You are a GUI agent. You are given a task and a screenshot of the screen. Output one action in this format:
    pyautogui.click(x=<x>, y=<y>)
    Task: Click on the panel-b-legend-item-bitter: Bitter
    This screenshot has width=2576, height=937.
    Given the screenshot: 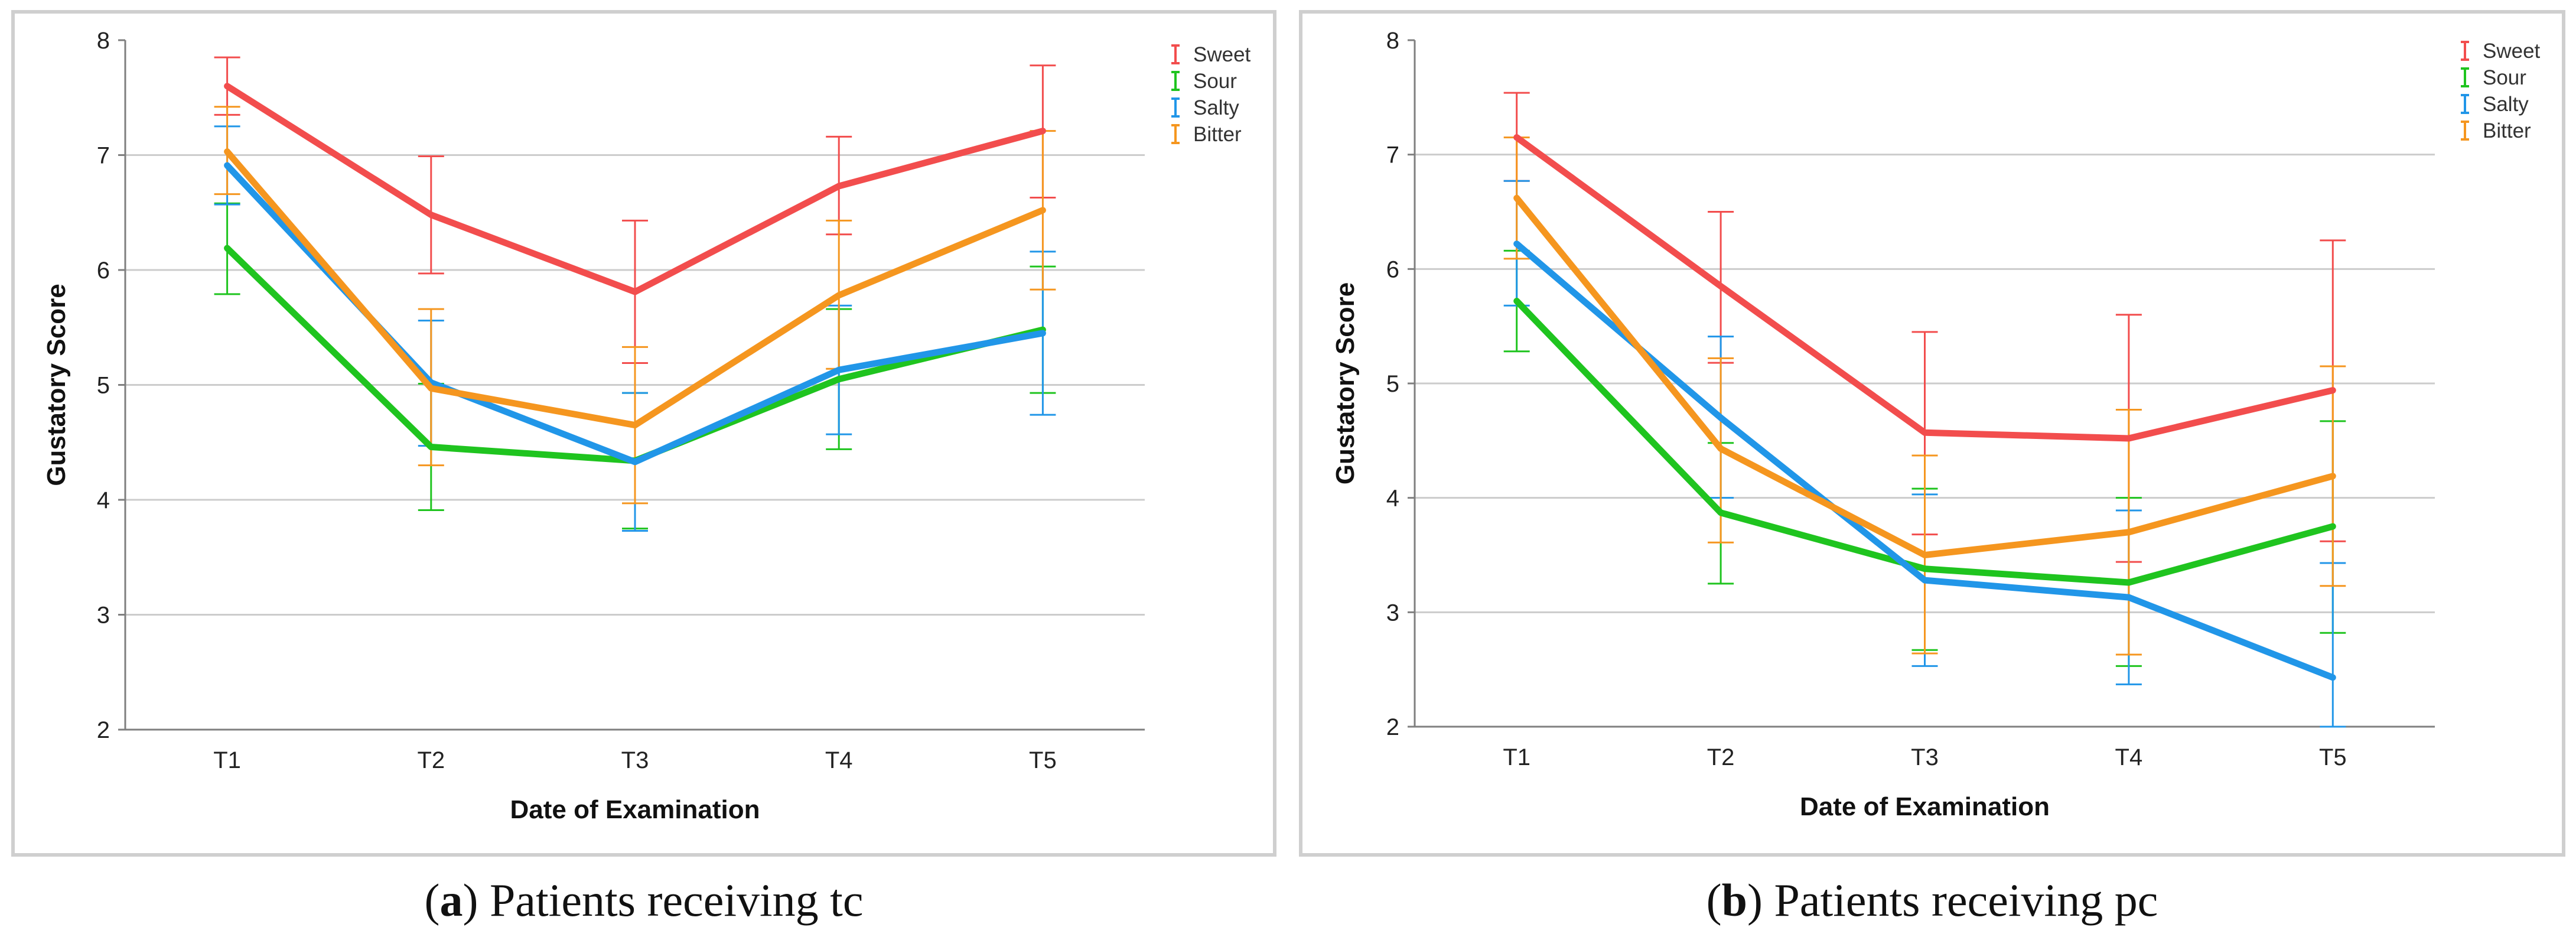 What is the action you would take?
    pyautogui.click(x=2496, y=130)
    